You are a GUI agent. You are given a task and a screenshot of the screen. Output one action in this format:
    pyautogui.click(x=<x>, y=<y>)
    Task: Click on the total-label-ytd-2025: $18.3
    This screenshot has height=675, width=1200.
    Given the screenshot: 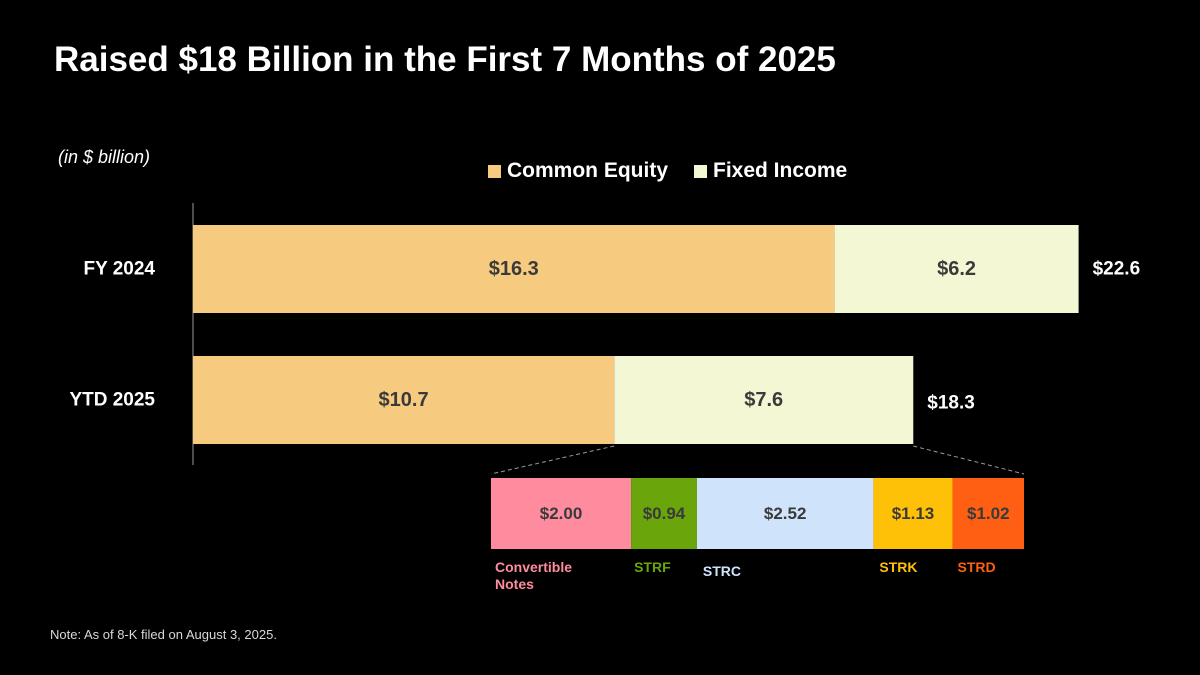 What is the action you would take?
    pyautogui.click(x=951, y=403)
    